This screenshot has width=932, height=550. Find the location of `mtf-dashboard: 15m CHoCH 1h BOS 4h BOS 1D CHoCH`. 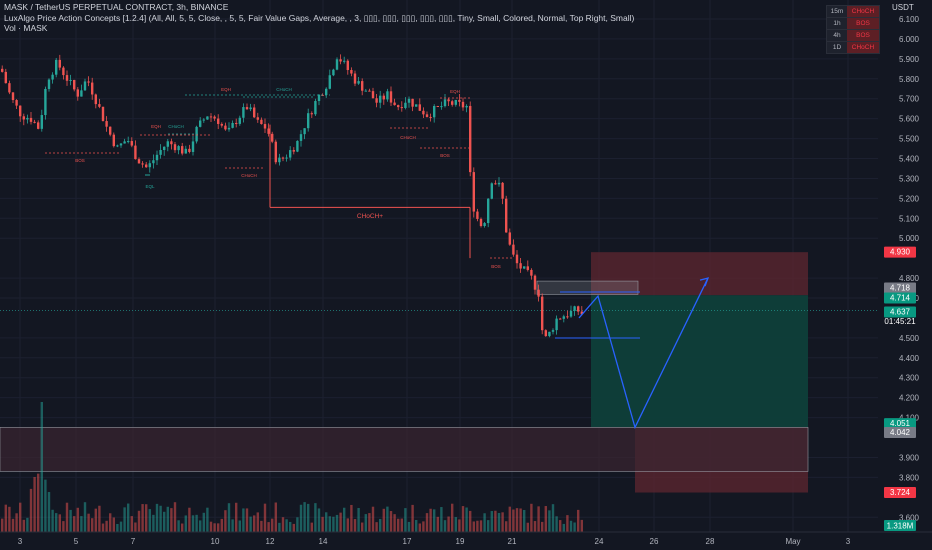

mtf-dashboard: 15m CHoCH 1h BOS 4h BOS 1D CHoCH is located at coordinates (853, 29).